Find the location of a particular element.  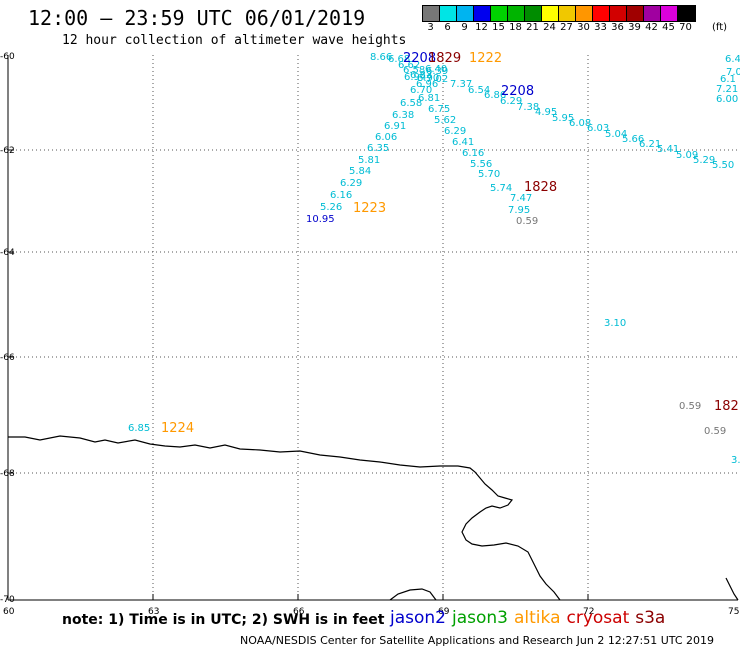

legend-bin-label: 36 is located at coordinates (617, 27).